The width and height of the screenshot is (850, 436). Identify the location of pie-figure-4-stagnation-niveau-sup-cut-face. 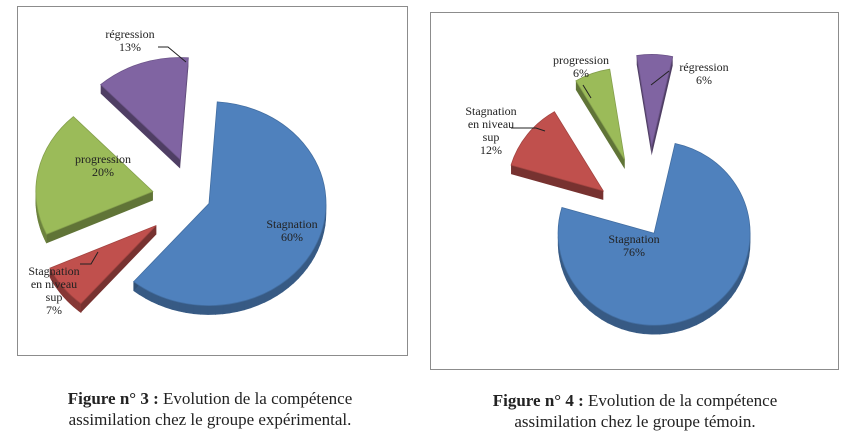
(557, 182).